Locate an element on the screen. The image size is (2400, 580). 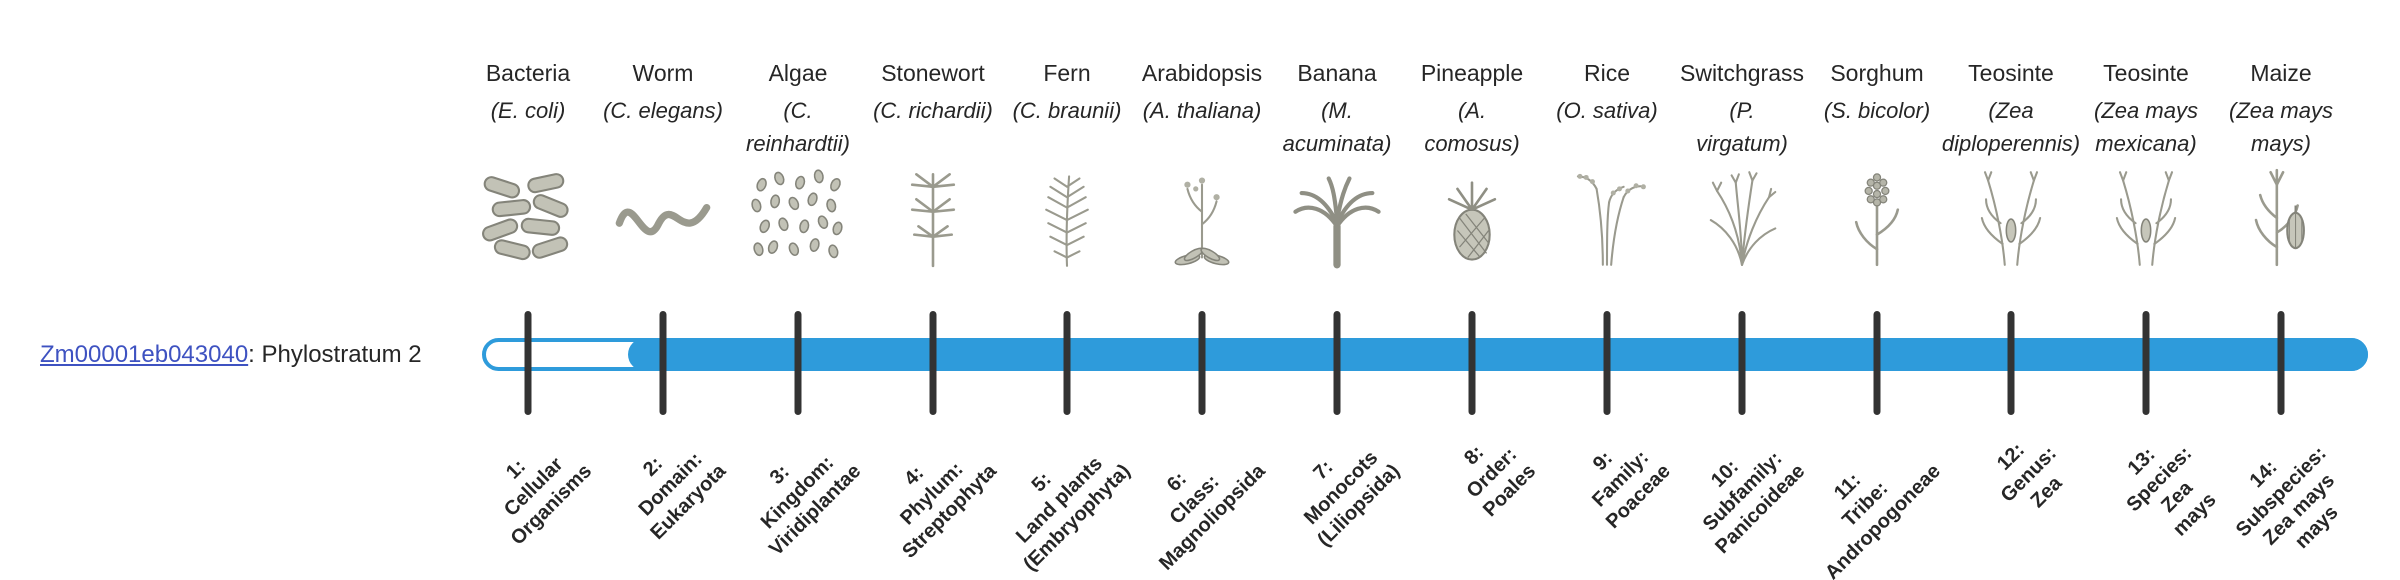
organism-scientific-name: (C. richardii) is located at coordinates (933, 110).